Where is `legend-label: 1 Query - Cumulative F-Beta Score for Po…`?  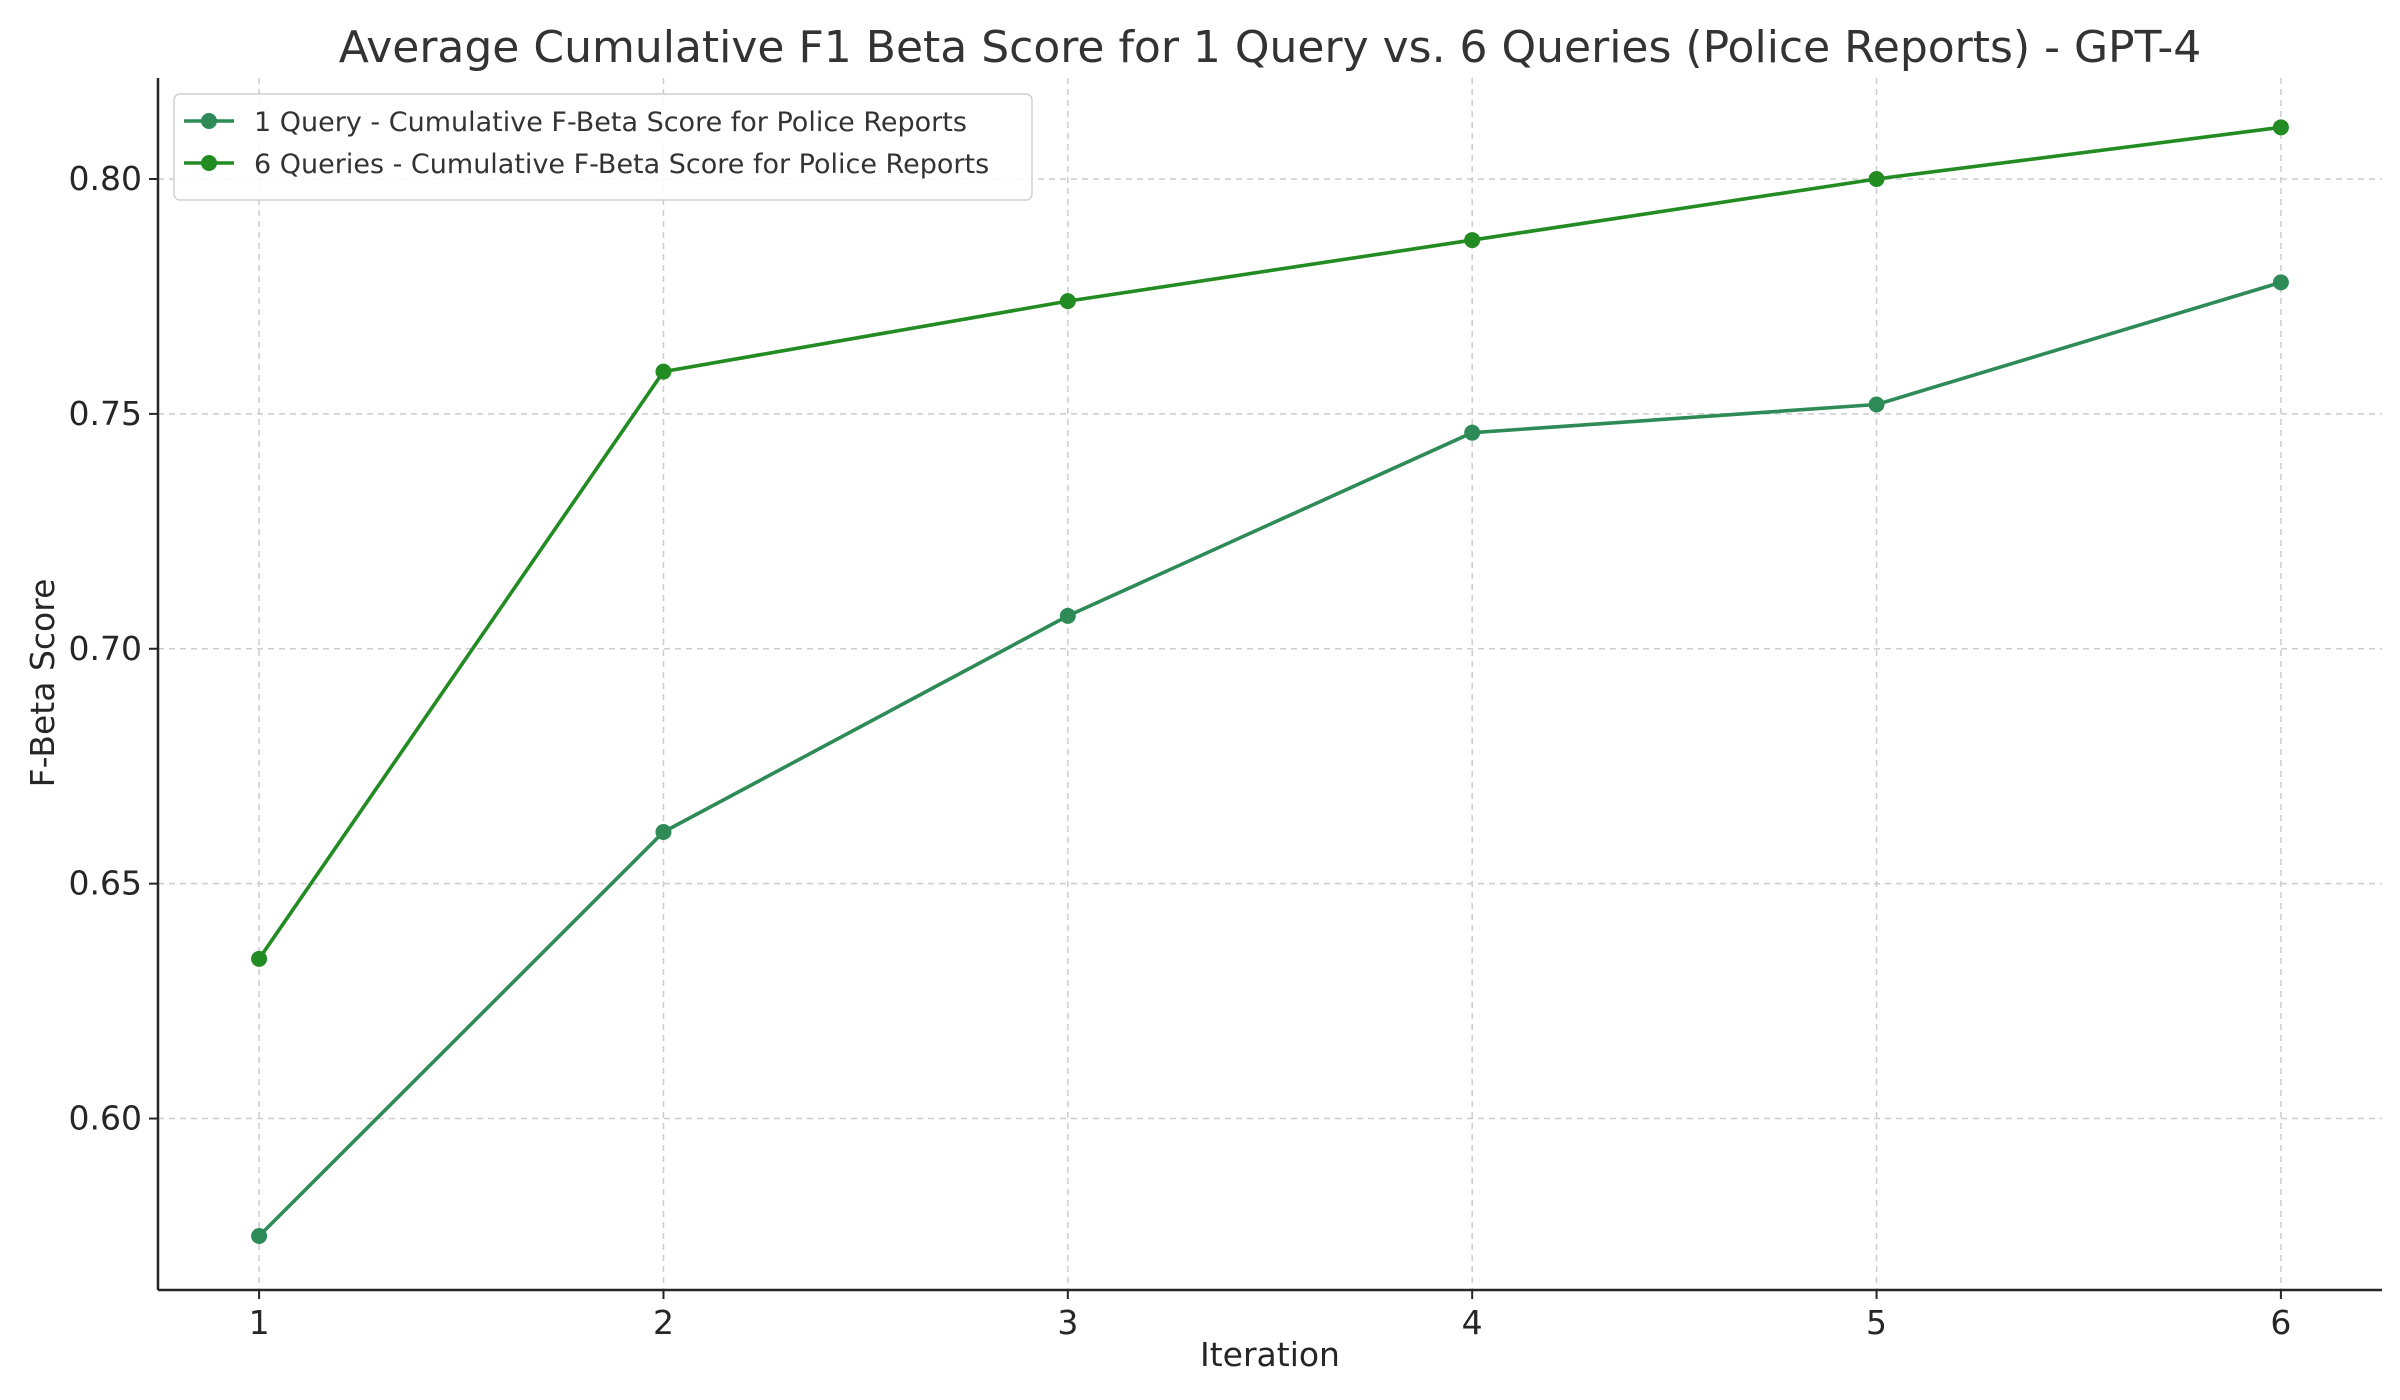
legend-label: 1 Query - Cumulative F-Beta Score for Po… is located at coordinates (610, 122).